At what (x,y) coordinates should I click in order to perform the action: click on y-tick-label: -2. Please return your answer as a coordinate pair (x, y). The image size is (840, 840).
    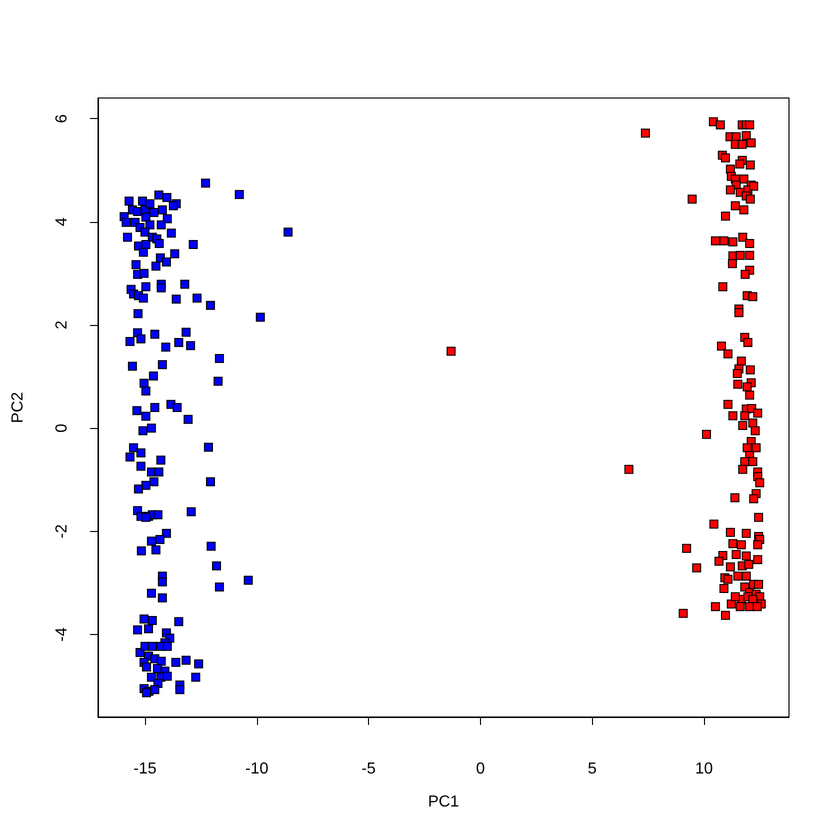
    Looking at the image, I should click on (62, 531).